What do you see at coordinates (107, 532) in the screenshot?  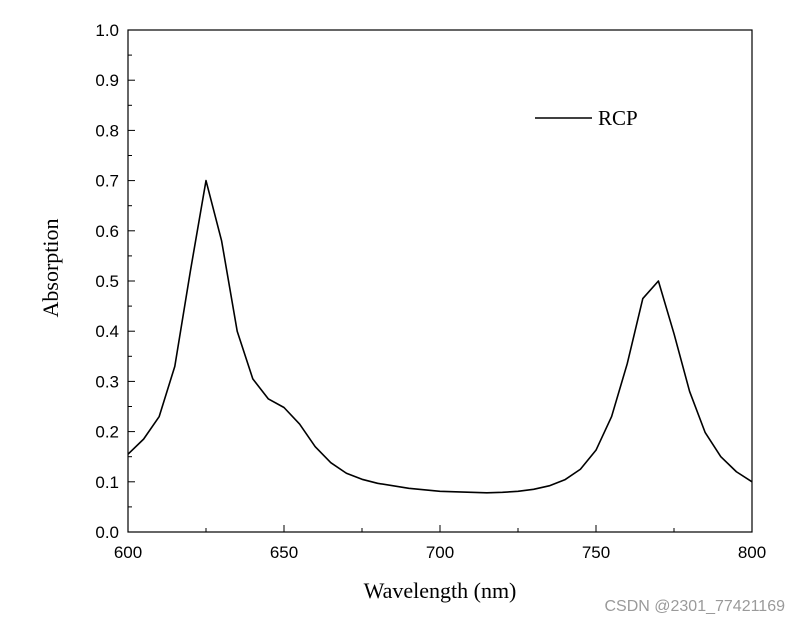 I see `y-tick-label: 0.0` at bounding box center [107, 532].